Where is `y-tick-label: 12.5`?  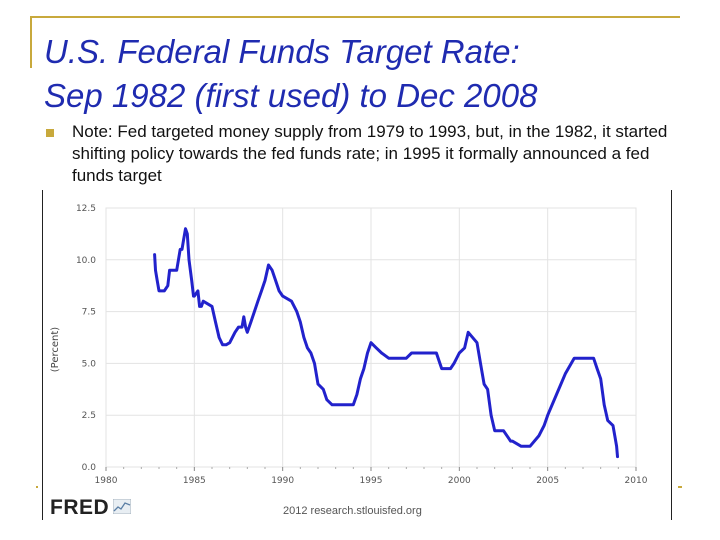 y-tick-label: 12.5 is located at coordinates (86, 209).